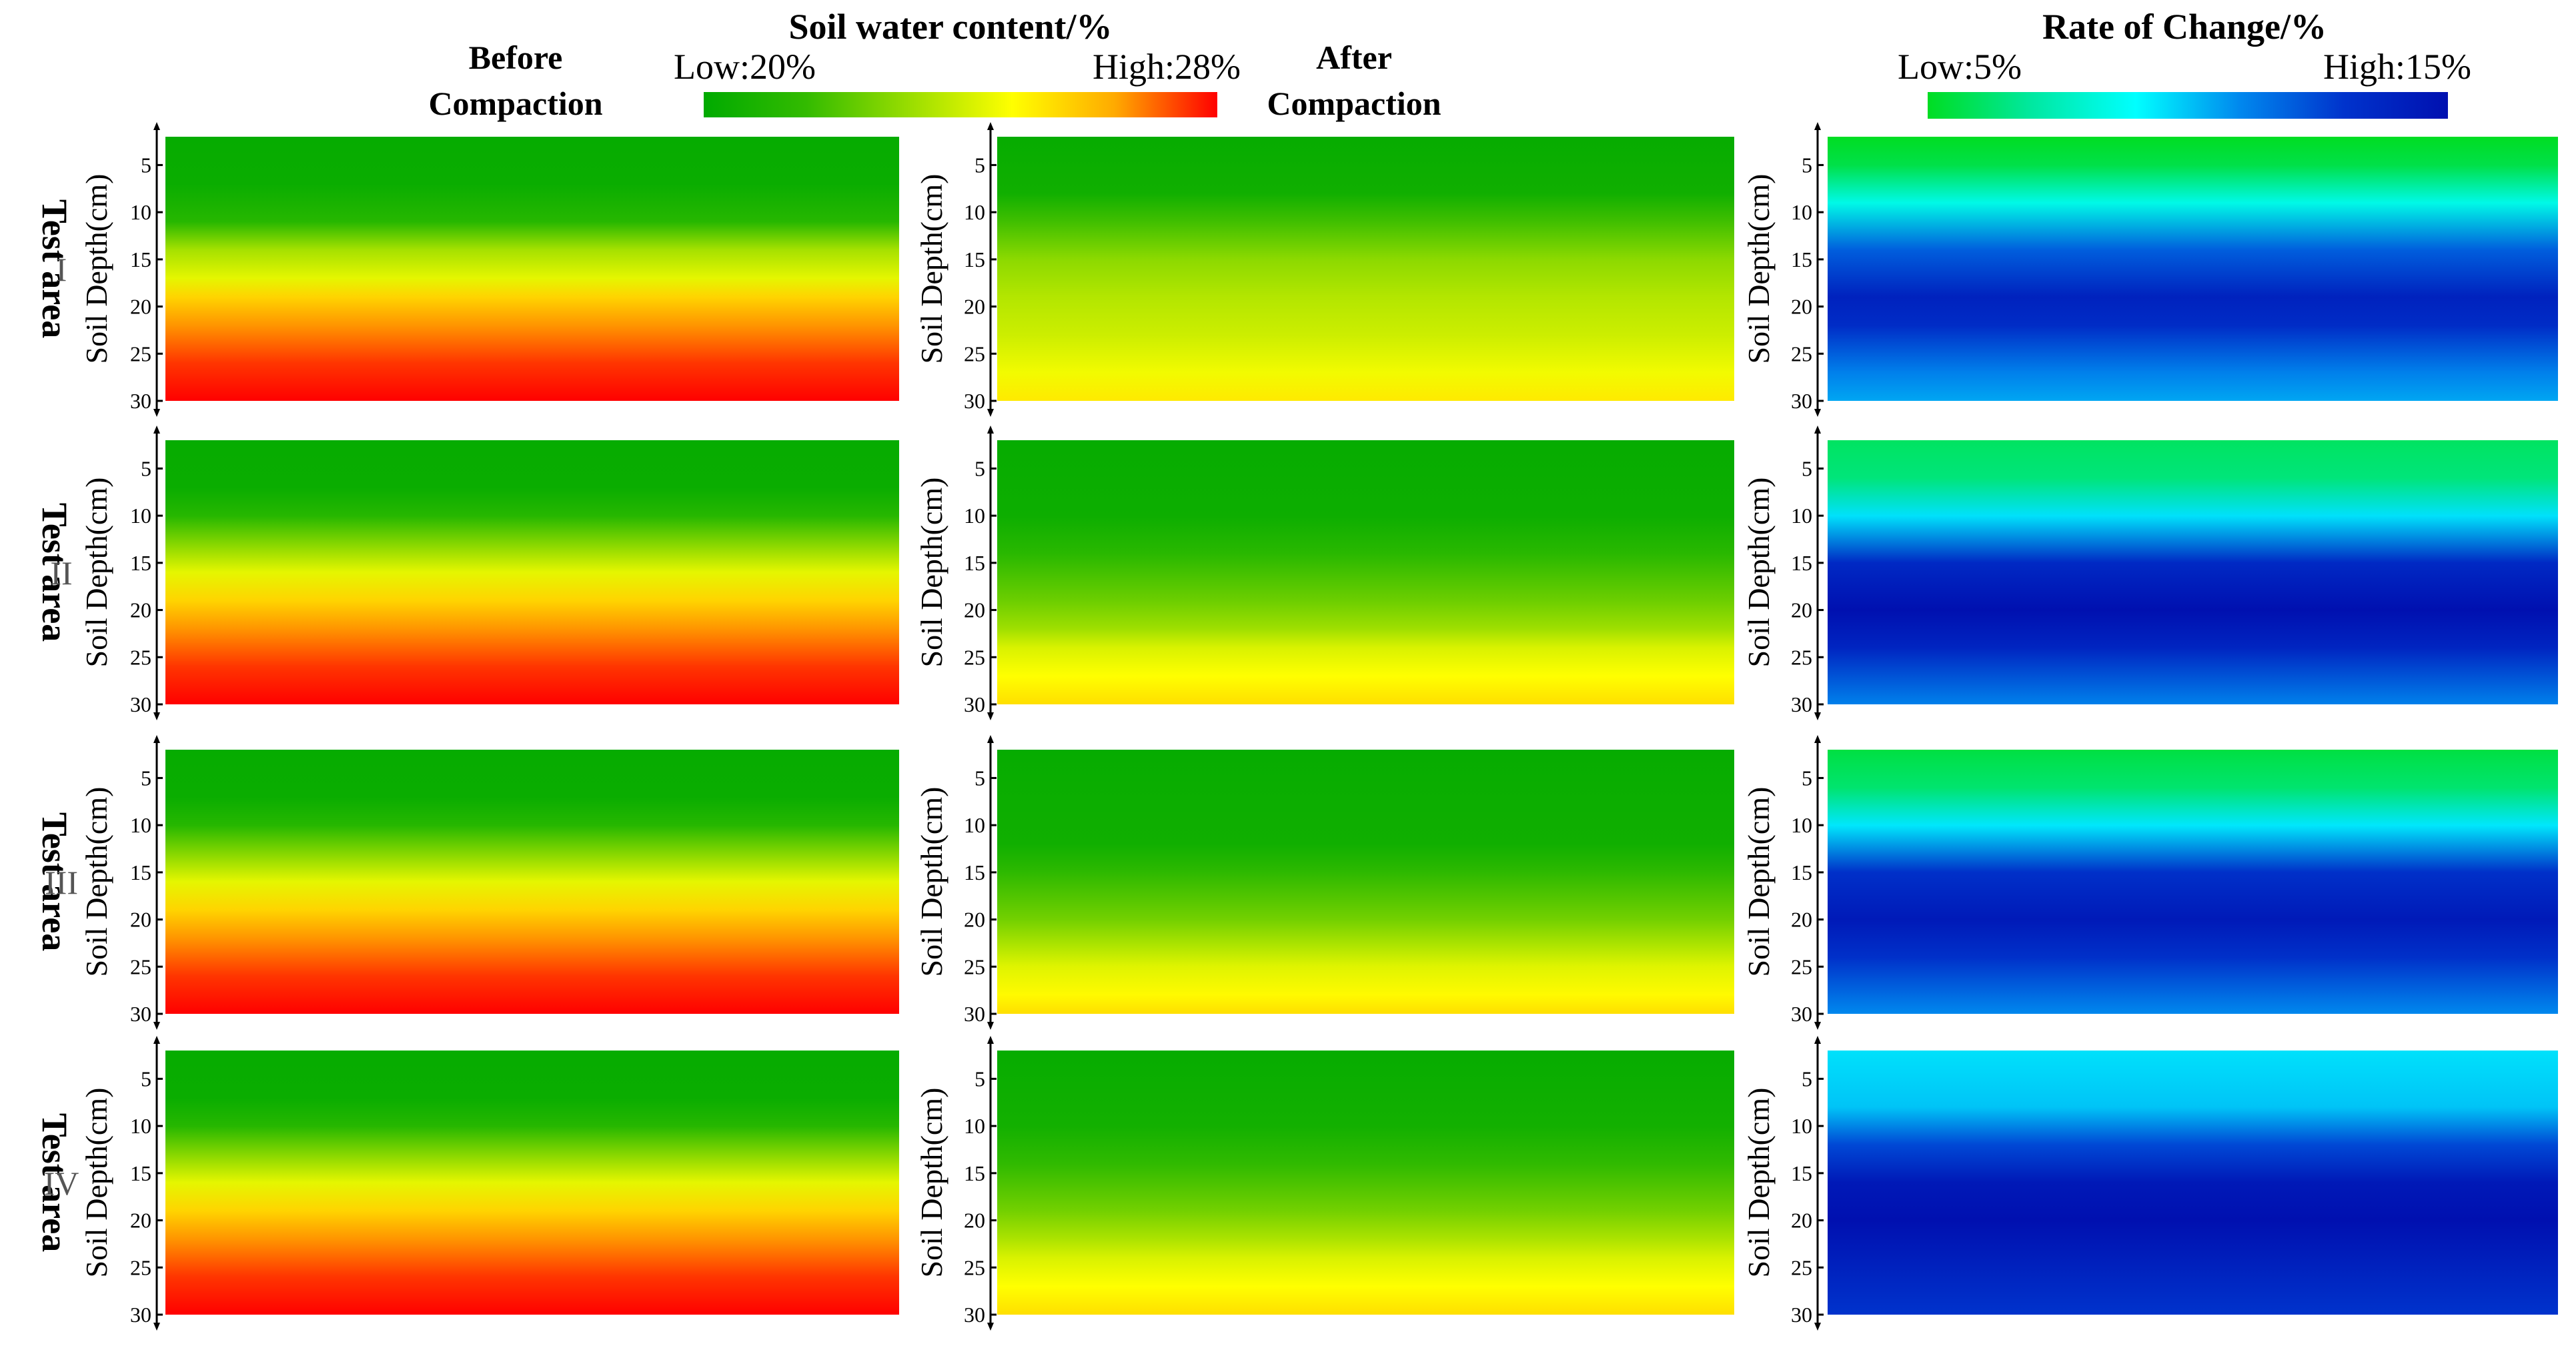 This screenshot has height=1366, width=2576. I want to click on before-compaction-label-line1: Before, so click(516, 57).